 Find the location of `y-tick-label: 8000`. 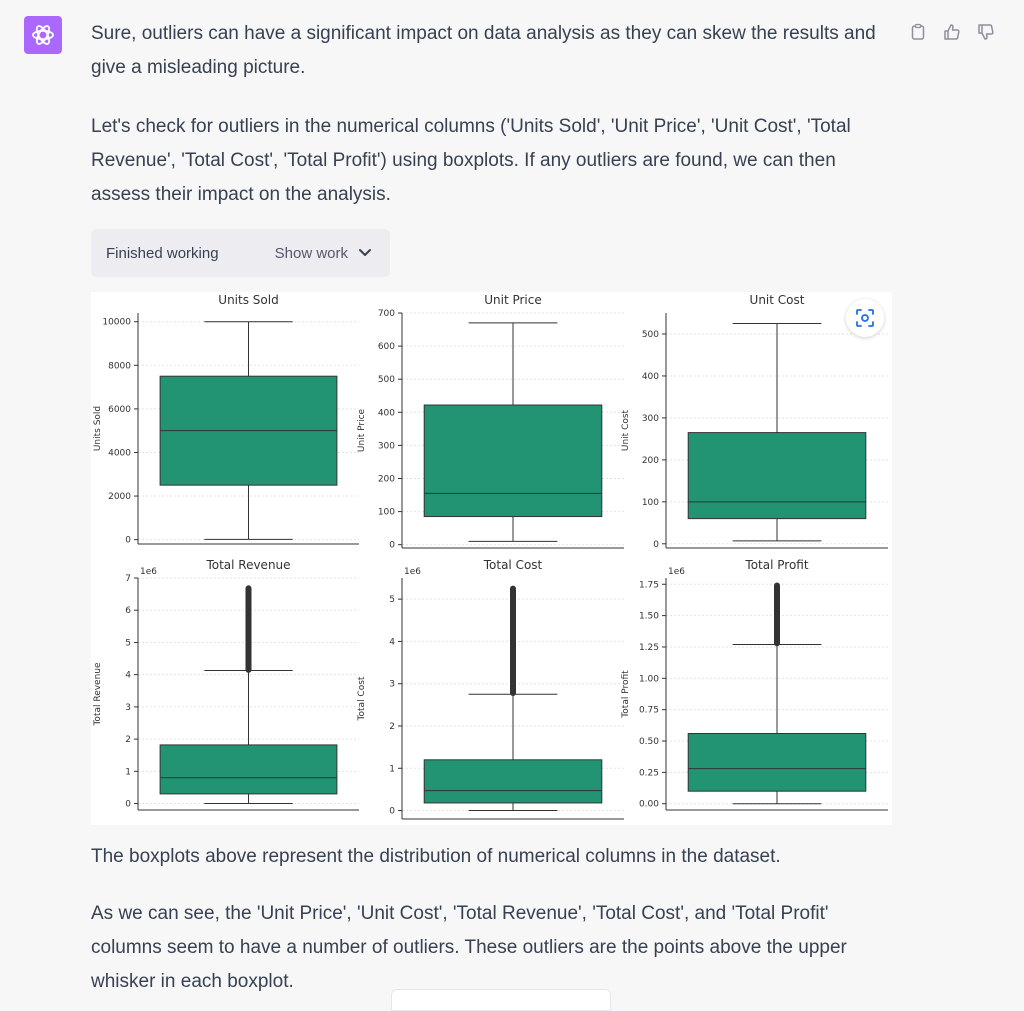

y-tick-label: 8000 is located at coordinates (119, 366).